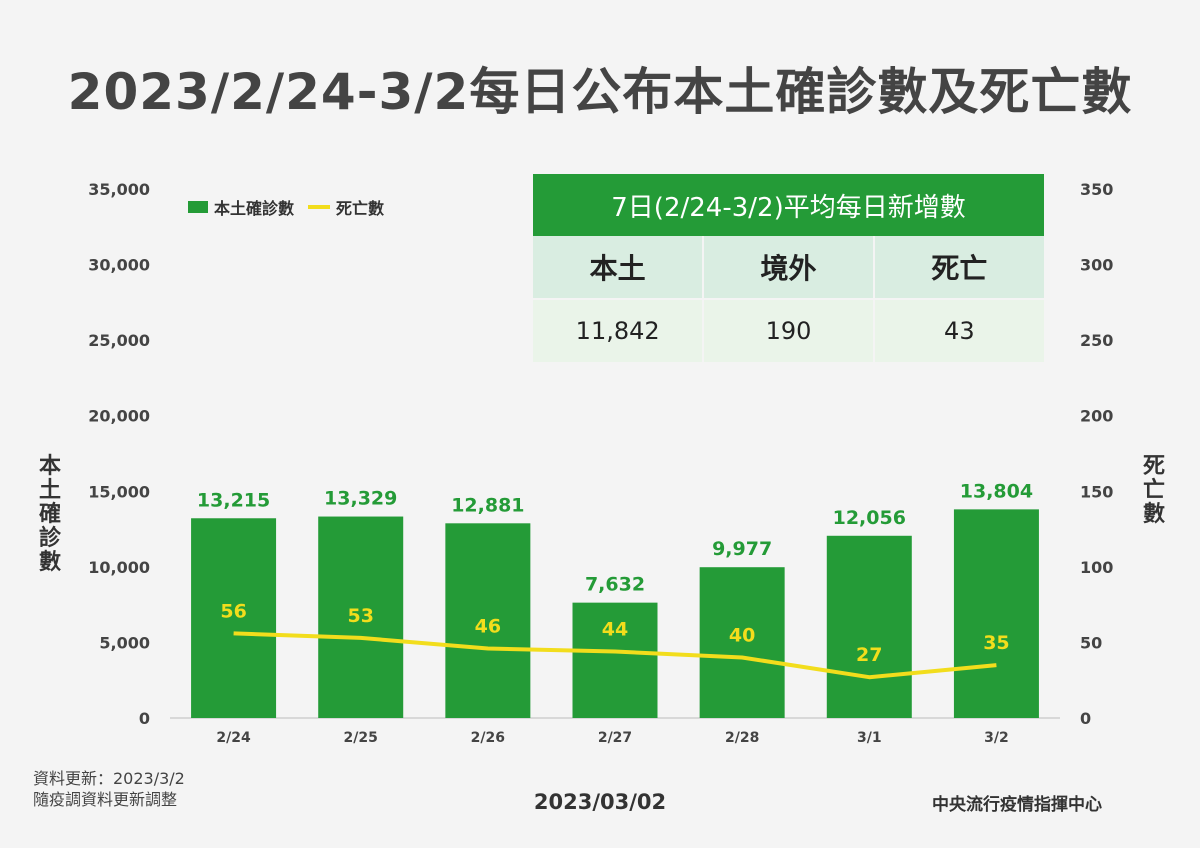 The image size is (1200, 848). What do you see at coordinates (119, 416) in the screenshot?
I see `left-axis-tick-label: 20,000` at bounding box center [119, 416].